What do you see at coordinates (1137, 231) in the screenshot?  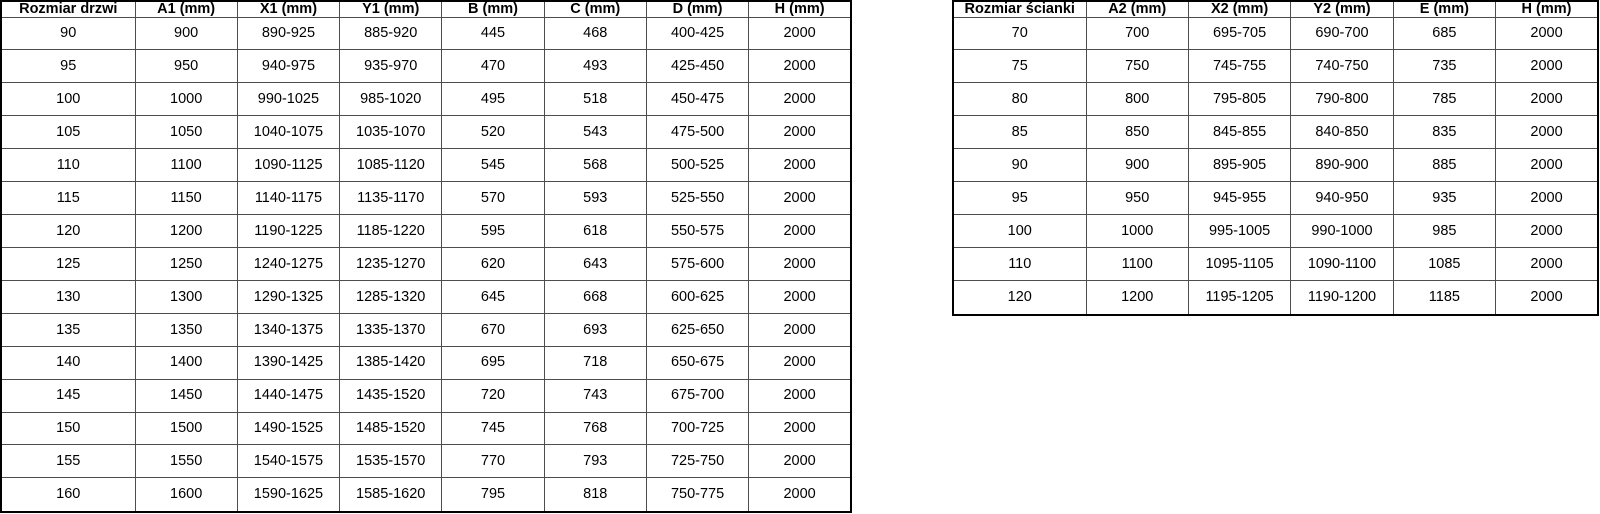 I see `table-cell: 1000` at bounding box center [1137, 231].